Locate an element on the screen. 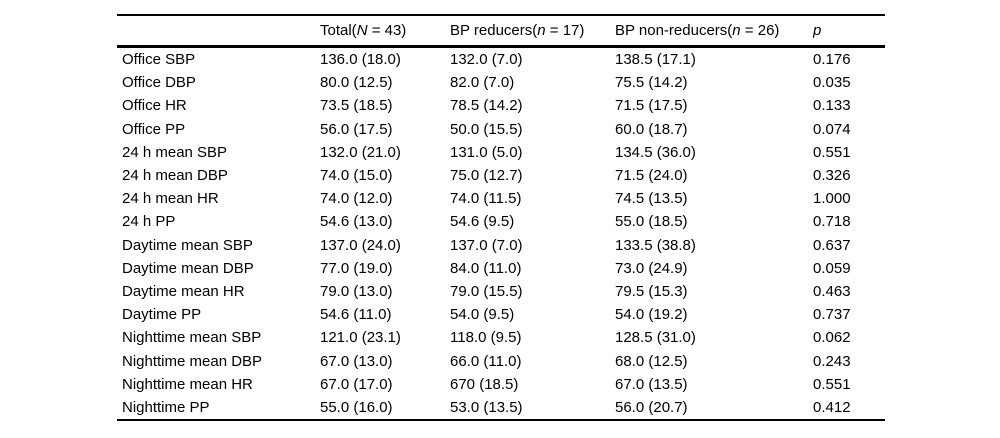  p-value-cell: 0.737 is located at coordinates (832, 315).